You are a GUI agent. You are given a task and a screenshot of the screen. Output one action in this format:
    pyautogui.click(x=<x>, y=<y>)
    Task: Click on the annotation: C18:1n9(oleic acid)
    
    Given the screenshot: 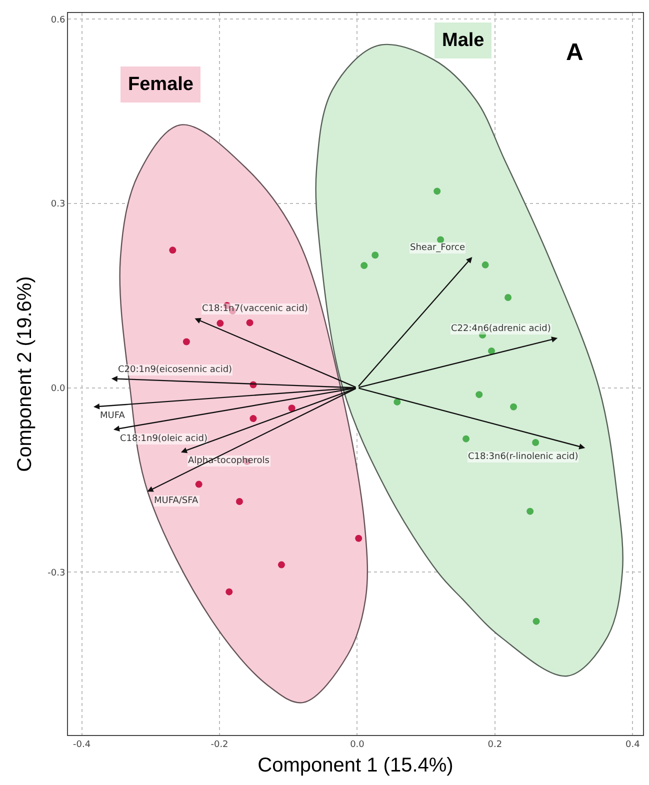 What is the action you would take?
    pyautogui.click(x=164, y=439)
    